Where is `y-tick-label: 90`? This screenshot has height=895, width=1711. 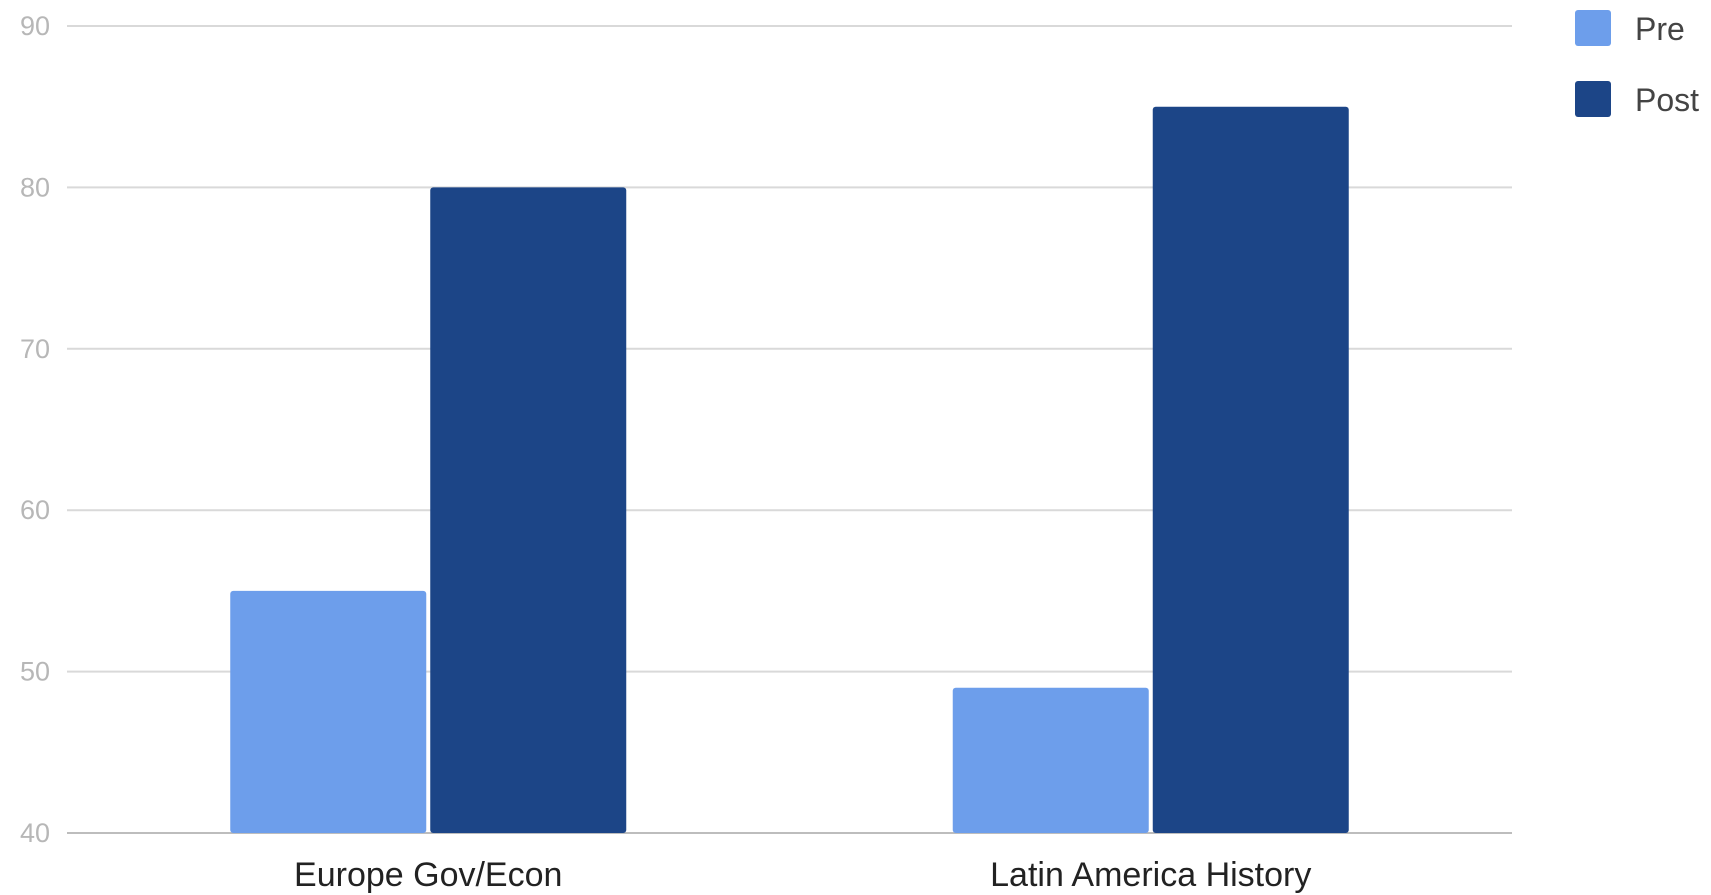
y-tick-label: 90 is located at coordinates (35, 26).